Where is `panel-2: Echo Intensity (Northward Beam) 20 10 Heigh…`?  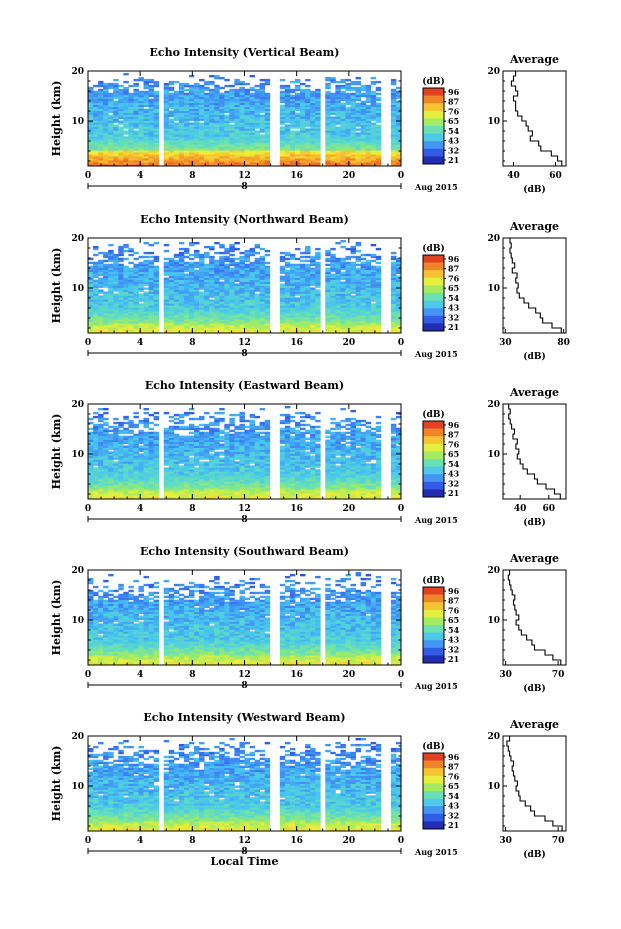
panel-2: Echo Intensity (Northward Beam) 20 10 Heigh… is located at coordinates (310, 287).